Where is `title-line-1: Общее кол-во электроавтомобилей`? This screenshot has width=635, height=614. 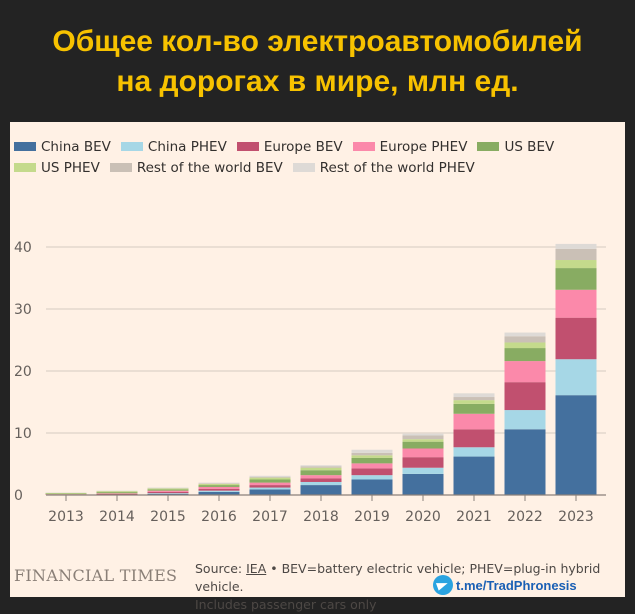
title-line-1: Общее кол-во электроавтомобилей is located at coordinates (317, 42).